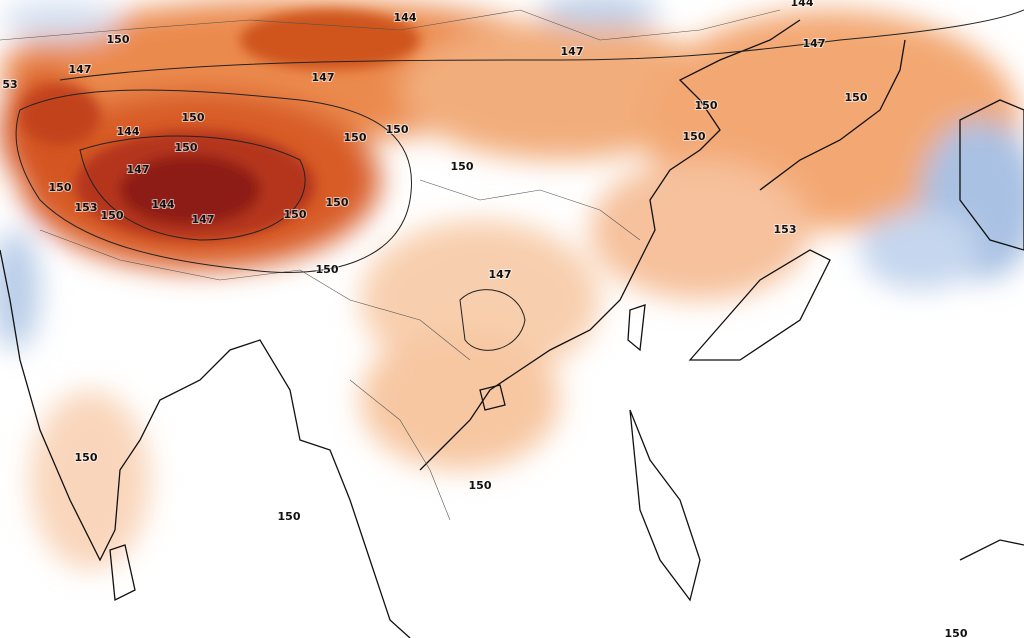  What do you see at coordinates (220, 125) in the screenshot?
I see `strong-anomaly` at bounding box center [220, 125].